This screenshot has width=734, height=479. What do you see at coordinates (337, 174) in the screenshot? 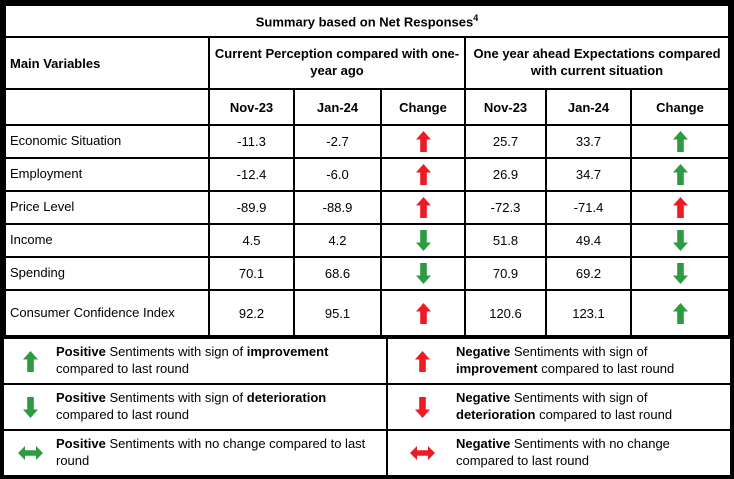
I see `value-cell: -6.0` at bounding box center [337, 174].